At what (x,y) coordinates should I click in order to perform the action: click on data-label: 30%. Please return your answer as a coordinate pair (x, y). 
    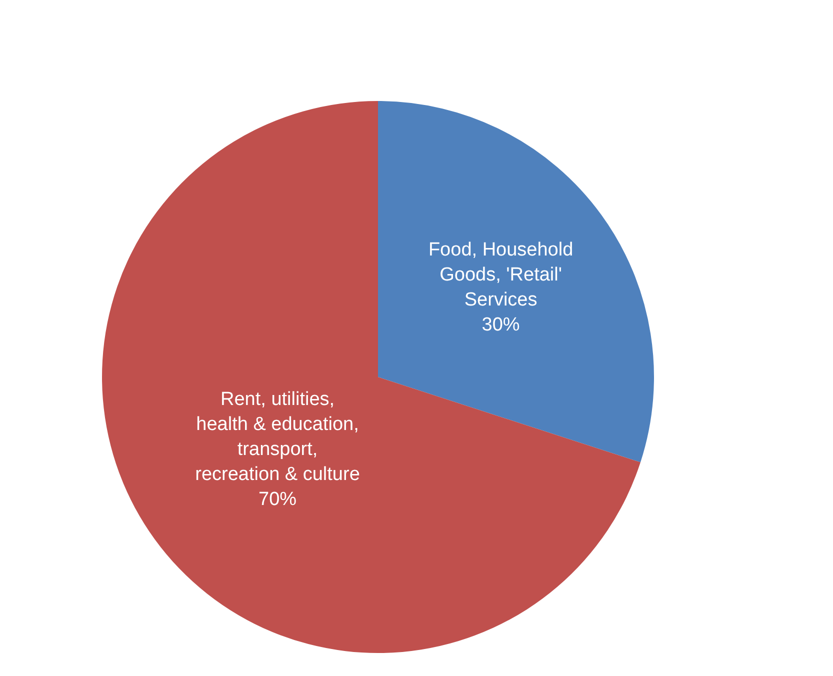
    Looking at the image, I should click on (501, 325).